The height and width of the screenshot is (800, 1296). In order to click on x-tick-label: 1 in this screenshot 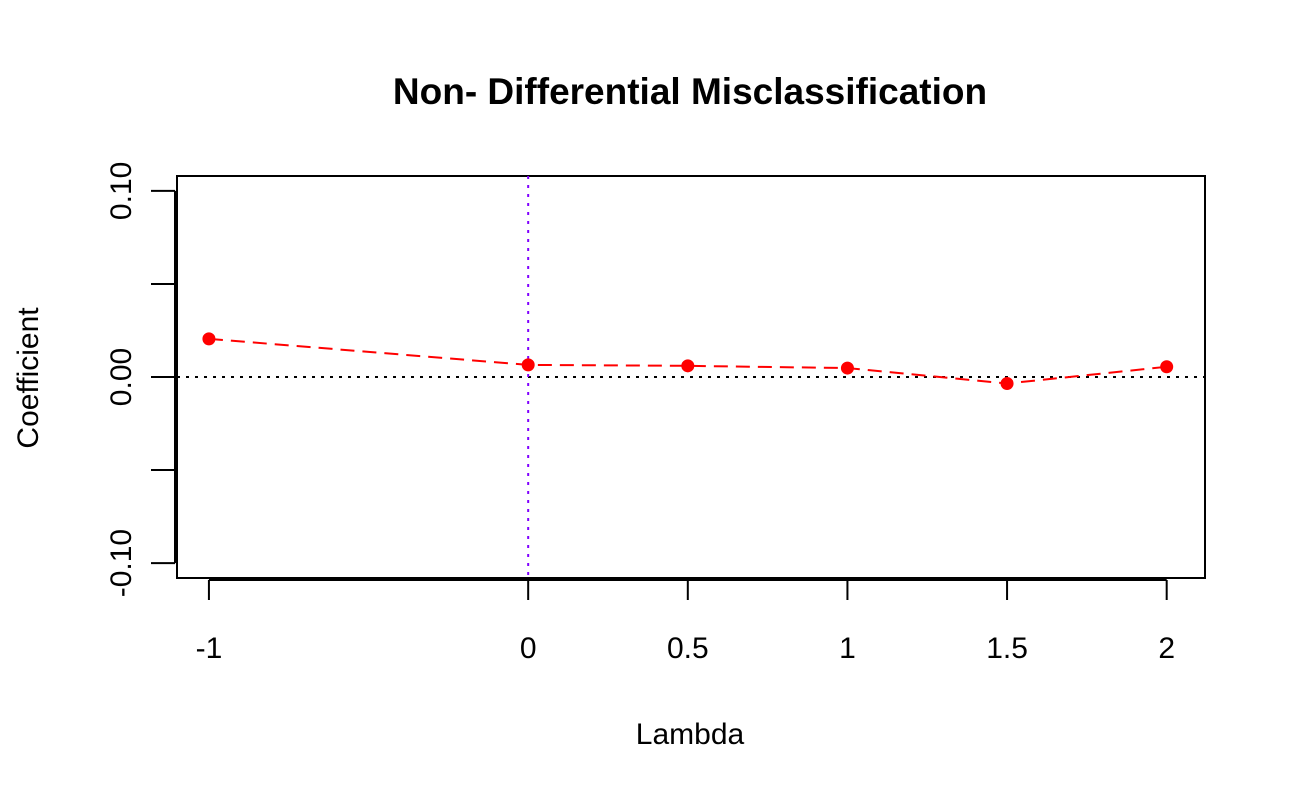, I will do `click(847, 648)`.